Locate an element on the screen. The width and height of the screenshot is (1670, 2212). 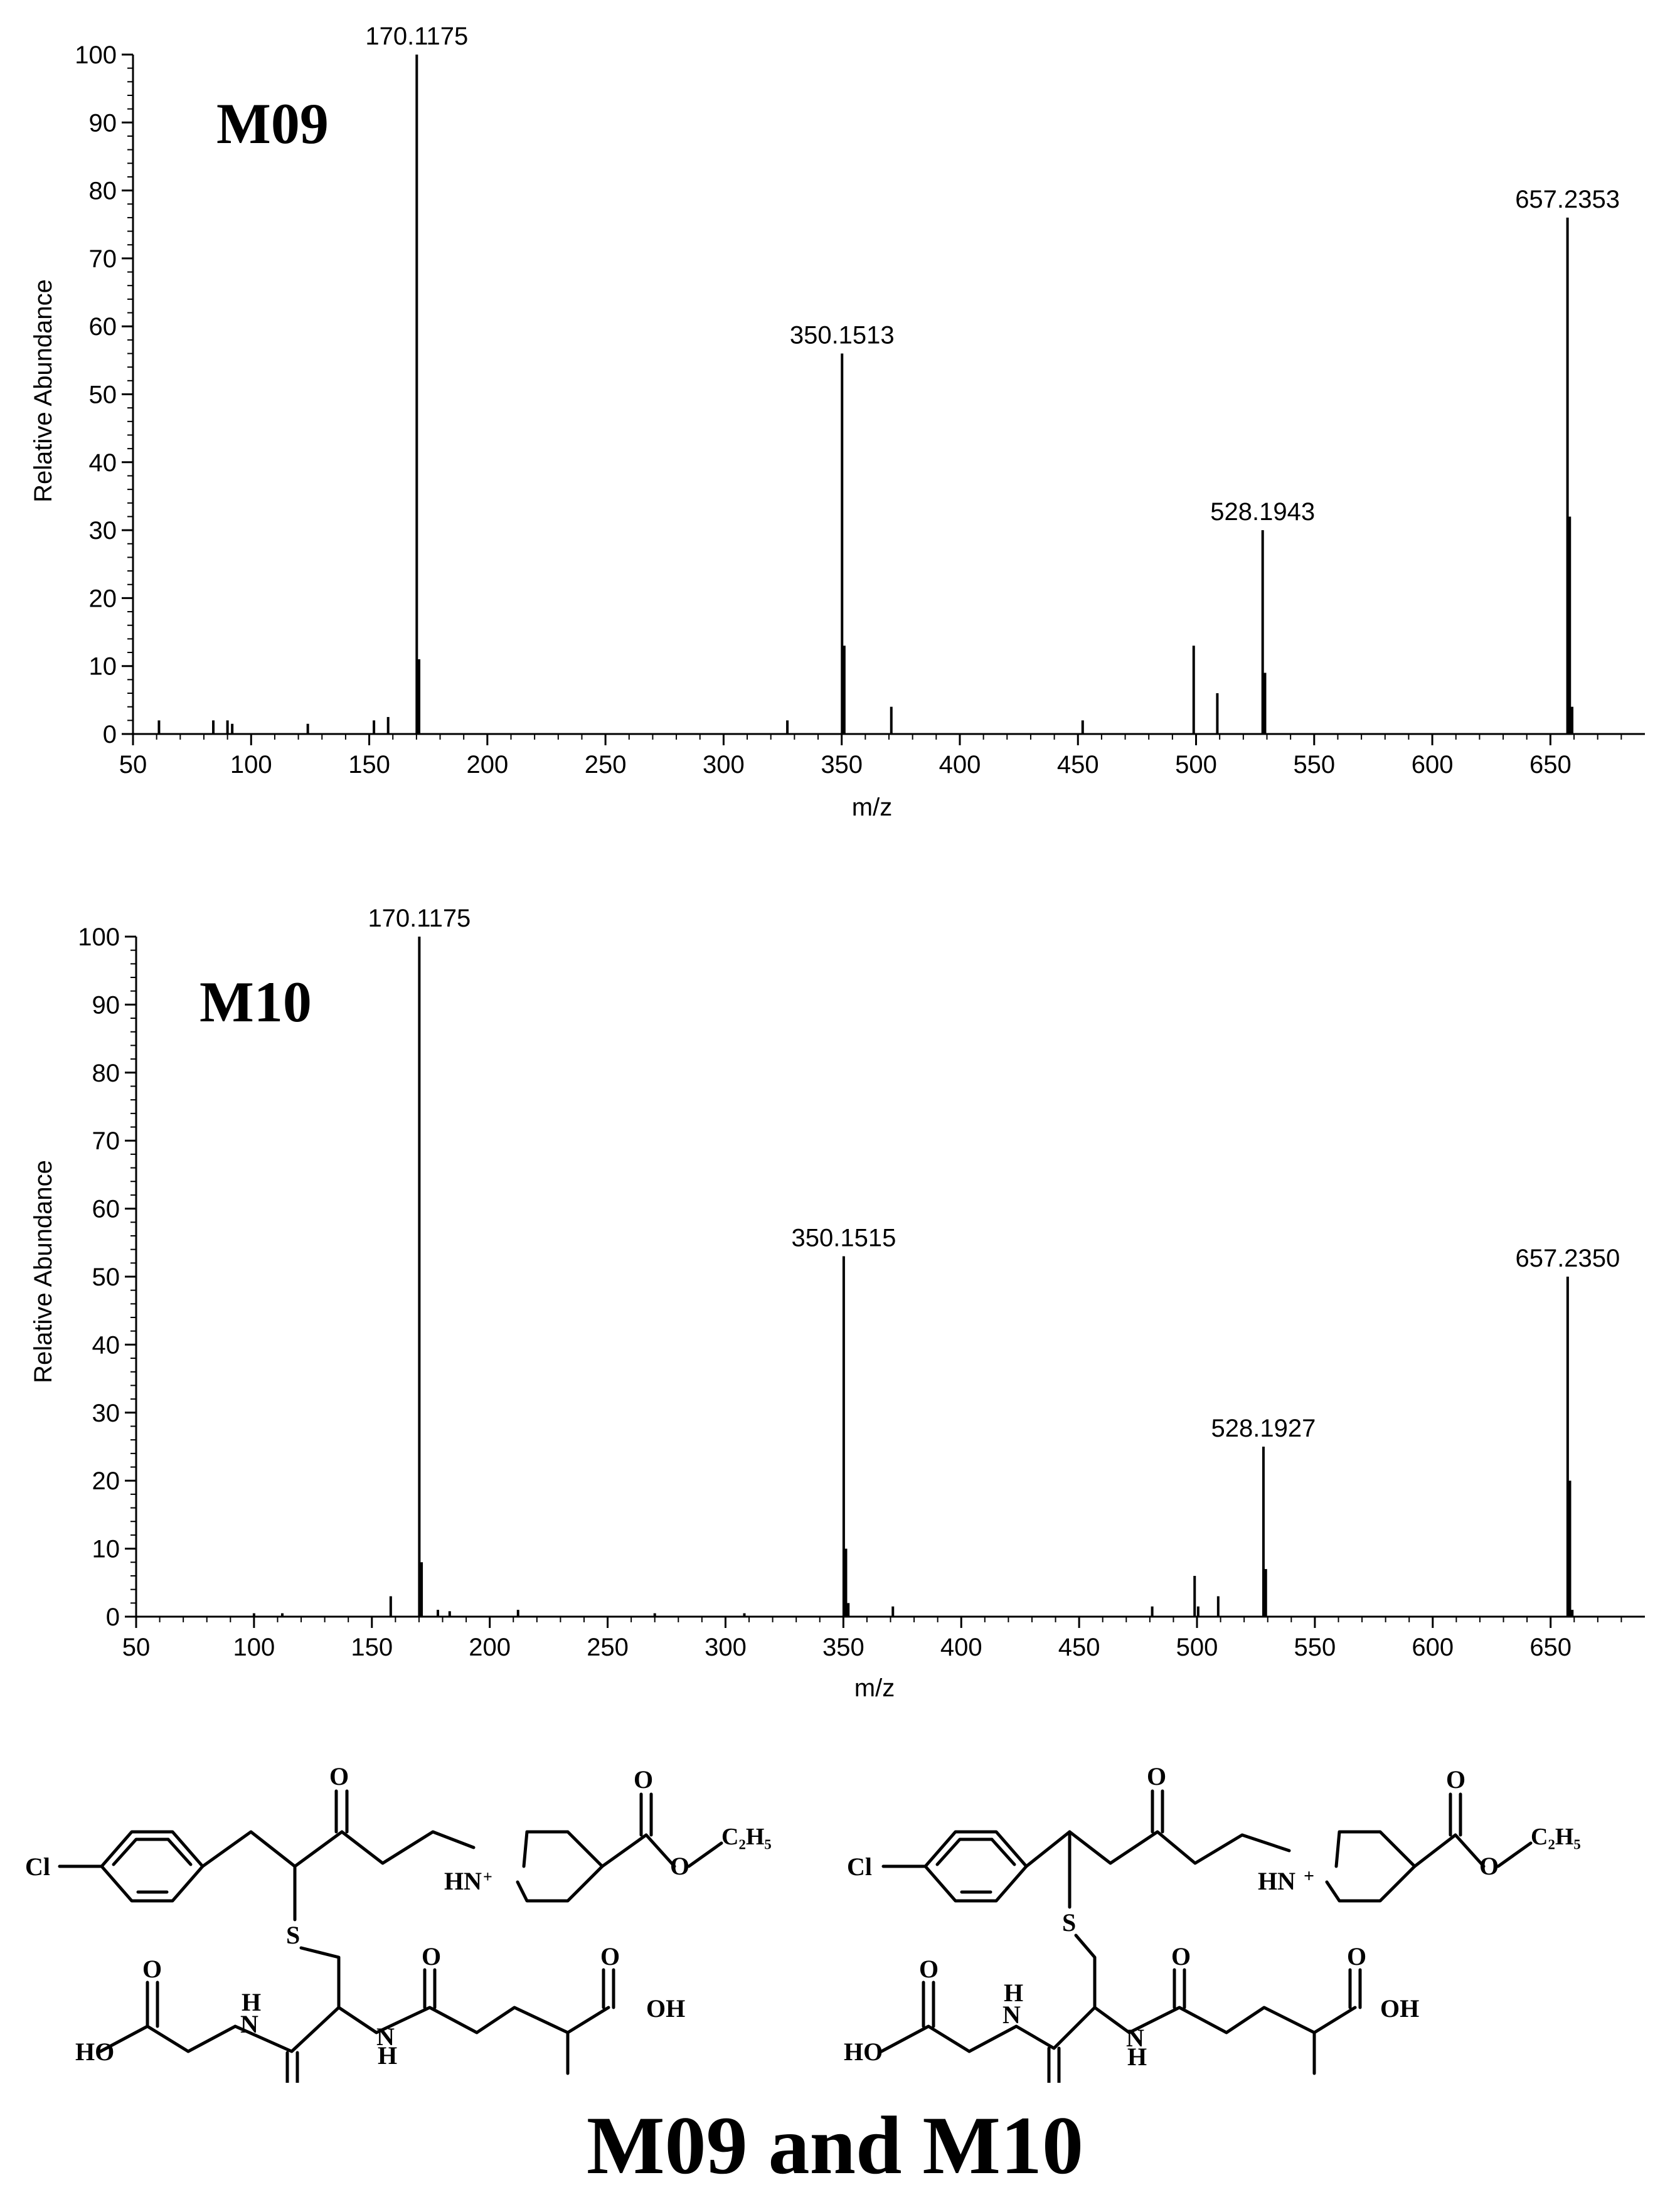
peak-label: 350.1513 is located at coordinates (842, 335).